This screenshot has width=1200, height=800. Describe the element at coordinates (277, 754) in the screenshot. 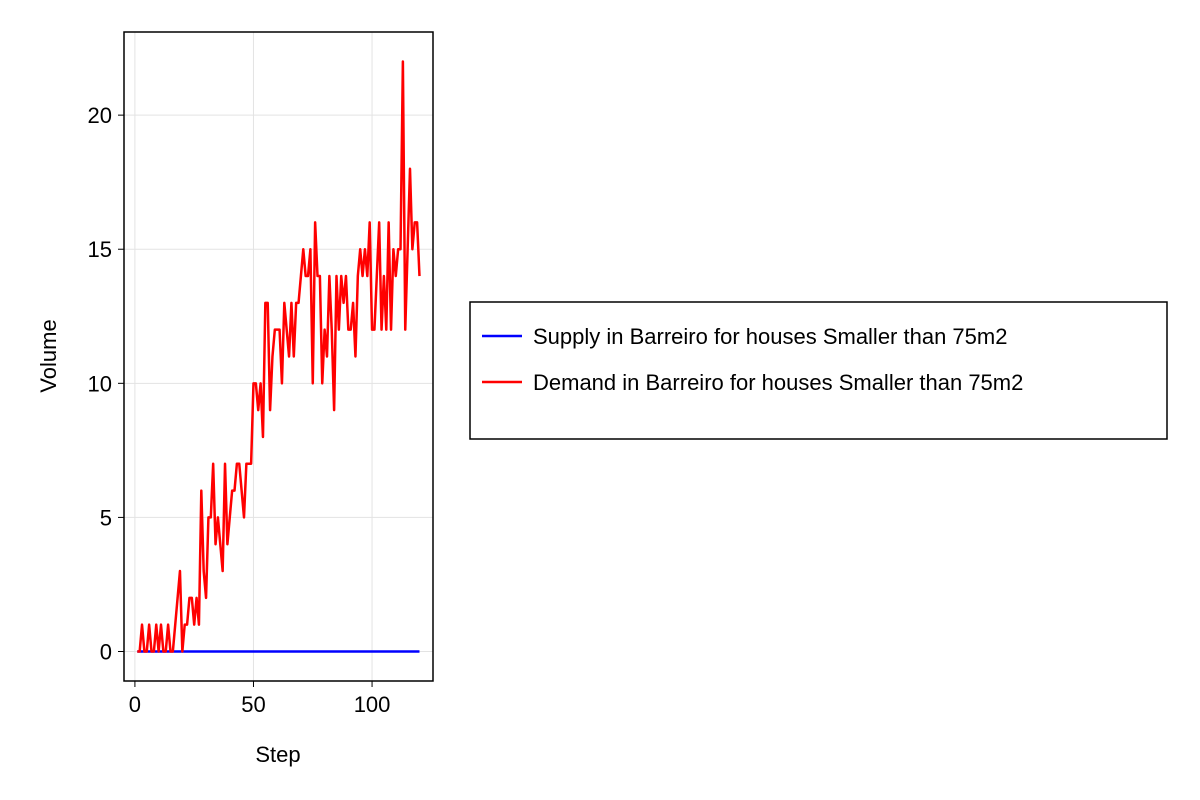

I see `x-axis-label: Step` at that location.